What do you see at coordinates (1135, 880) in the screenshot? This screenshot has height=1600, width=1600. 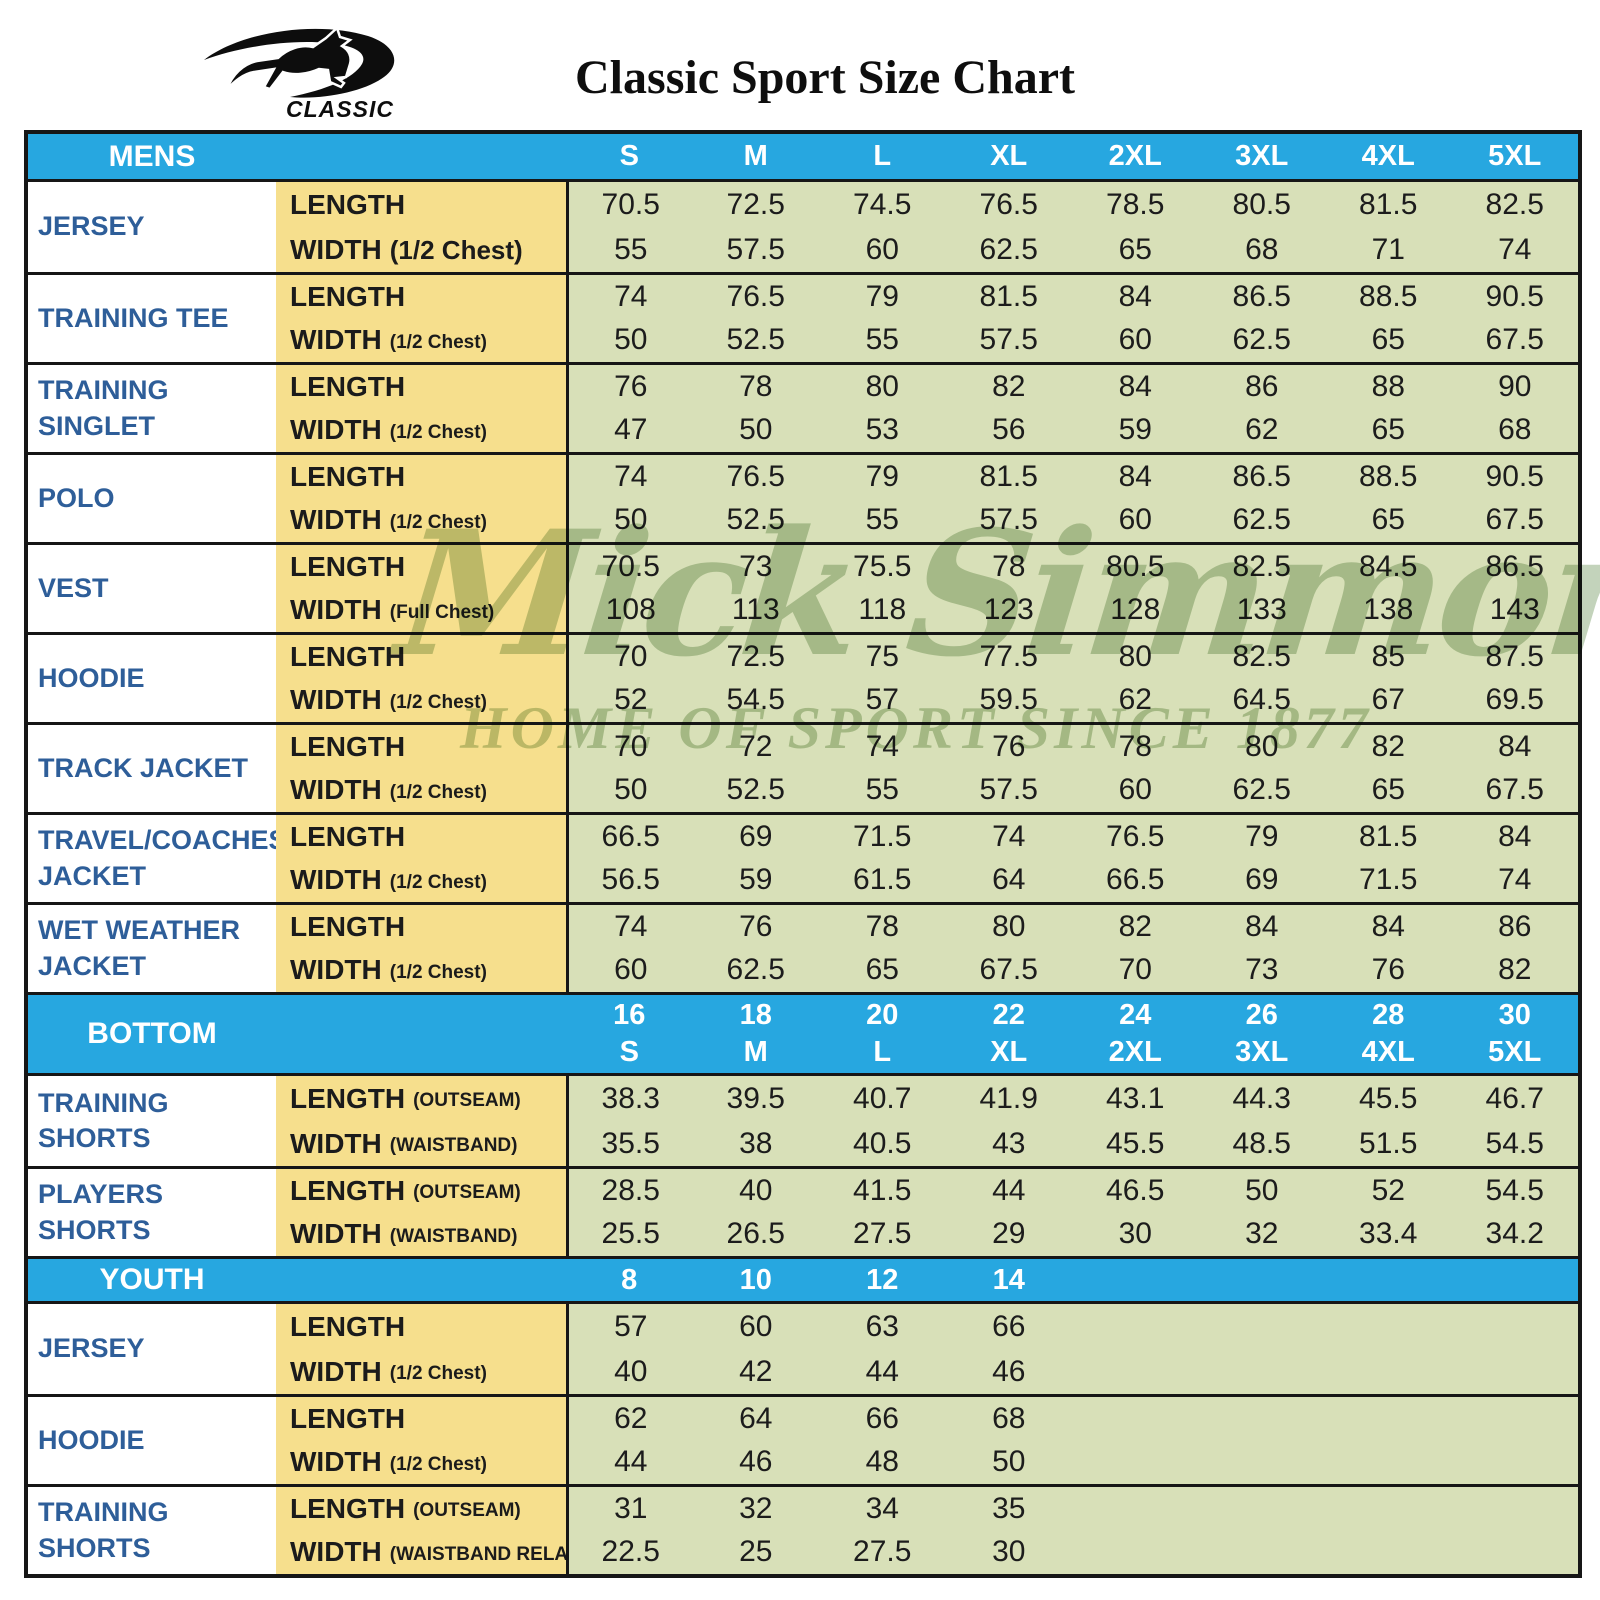 I see `value-cell: 66.5` at bounding box center [1135, 880].